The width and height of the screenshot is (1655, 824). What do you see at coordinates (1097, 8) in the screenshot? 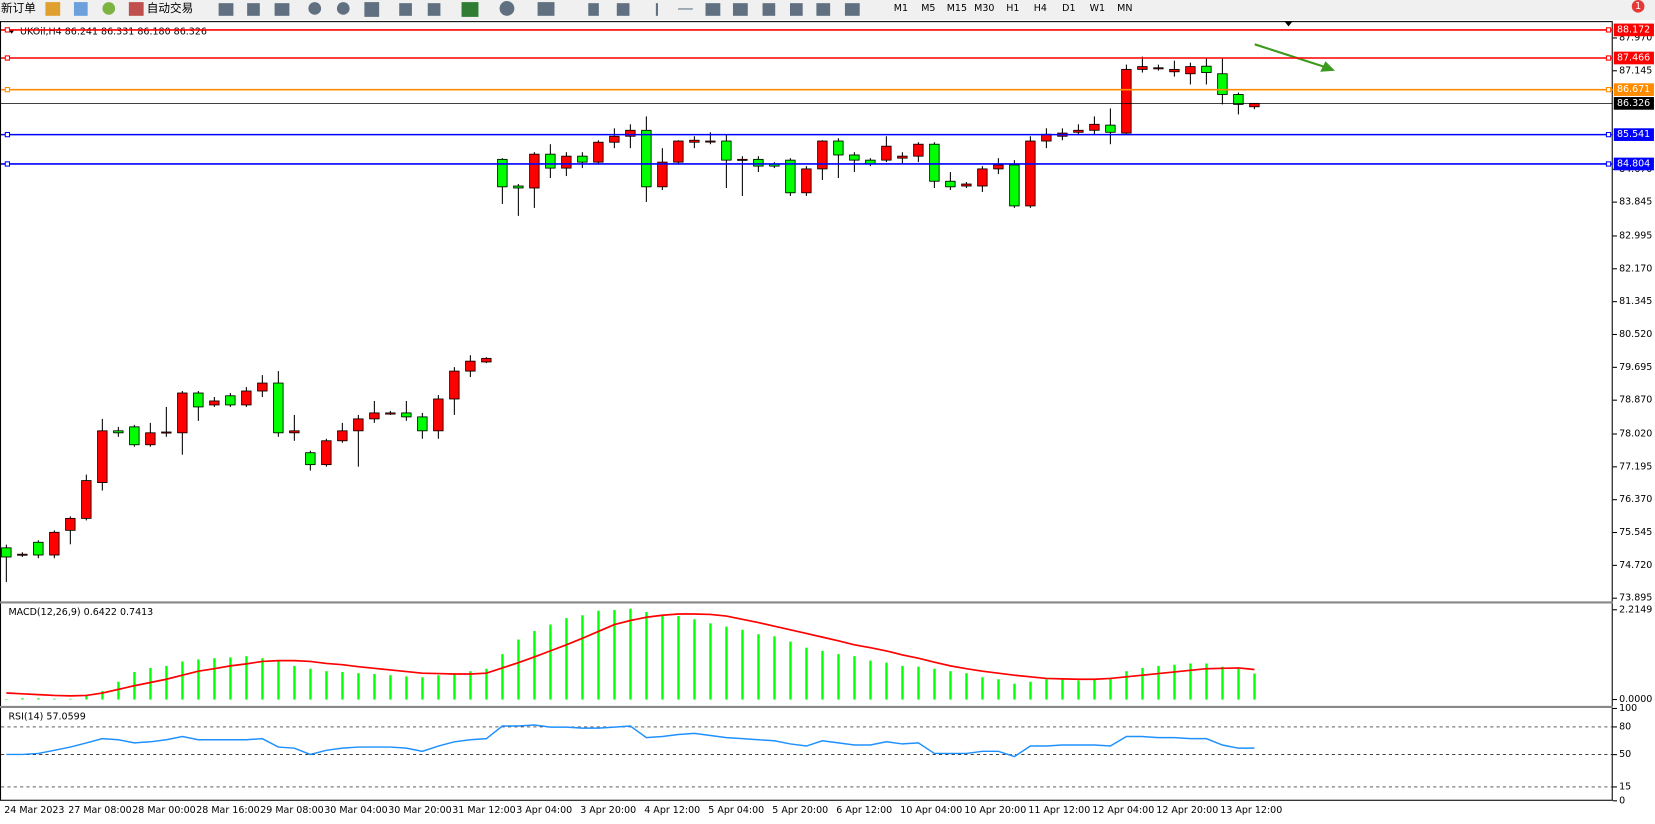
I see `timeframe-button: W1` at bounding box center [1097, 8].